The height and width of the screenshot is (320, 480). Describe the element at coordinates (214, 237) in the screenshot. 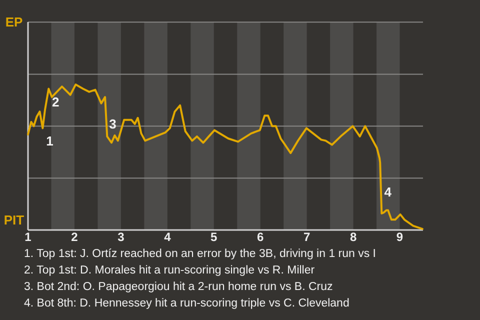

I see `x-tick-label: 5` at that location.